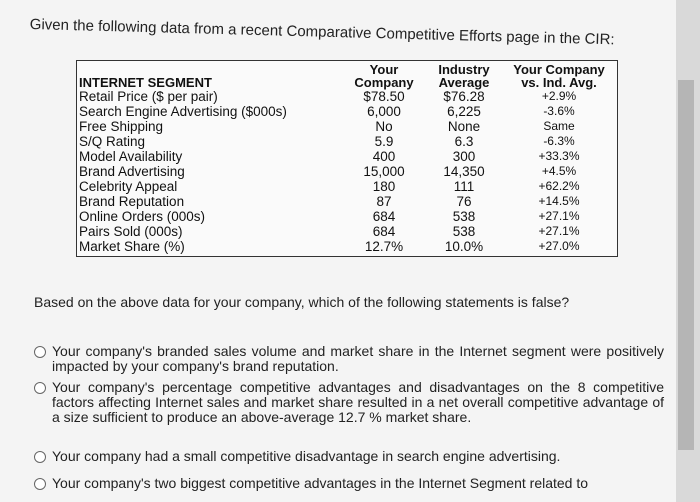  What do you see at coordinates (131, 231) in the screenshot?
I see `table-cell: Pairs Sold (000s)` at bounding box center [131, 231].